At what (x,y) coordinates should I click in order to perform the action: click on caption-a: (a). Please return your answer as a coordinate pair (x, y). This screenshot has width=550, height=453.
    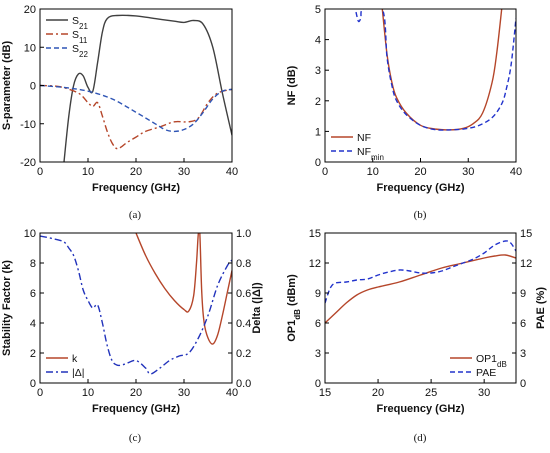
    Looking at the image, I should click on (135, 215).